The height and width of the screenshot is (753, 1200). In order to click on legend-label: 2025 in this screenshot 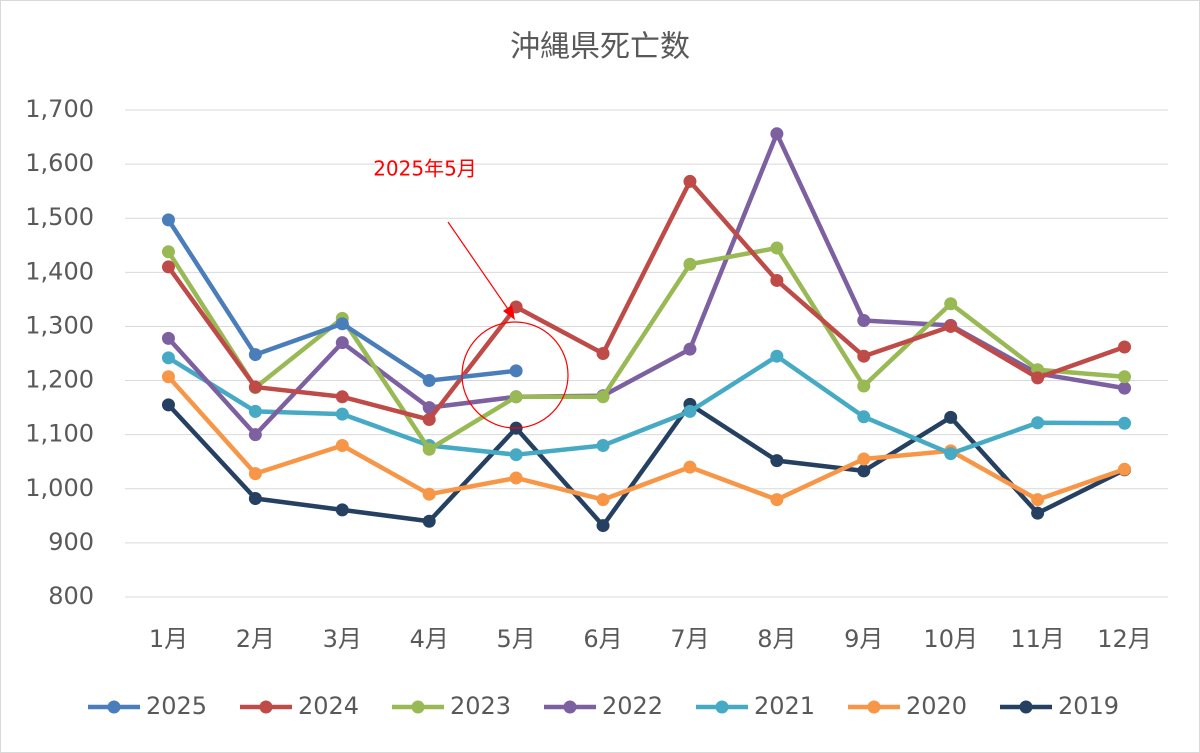, I will do `click(176, 706)`.